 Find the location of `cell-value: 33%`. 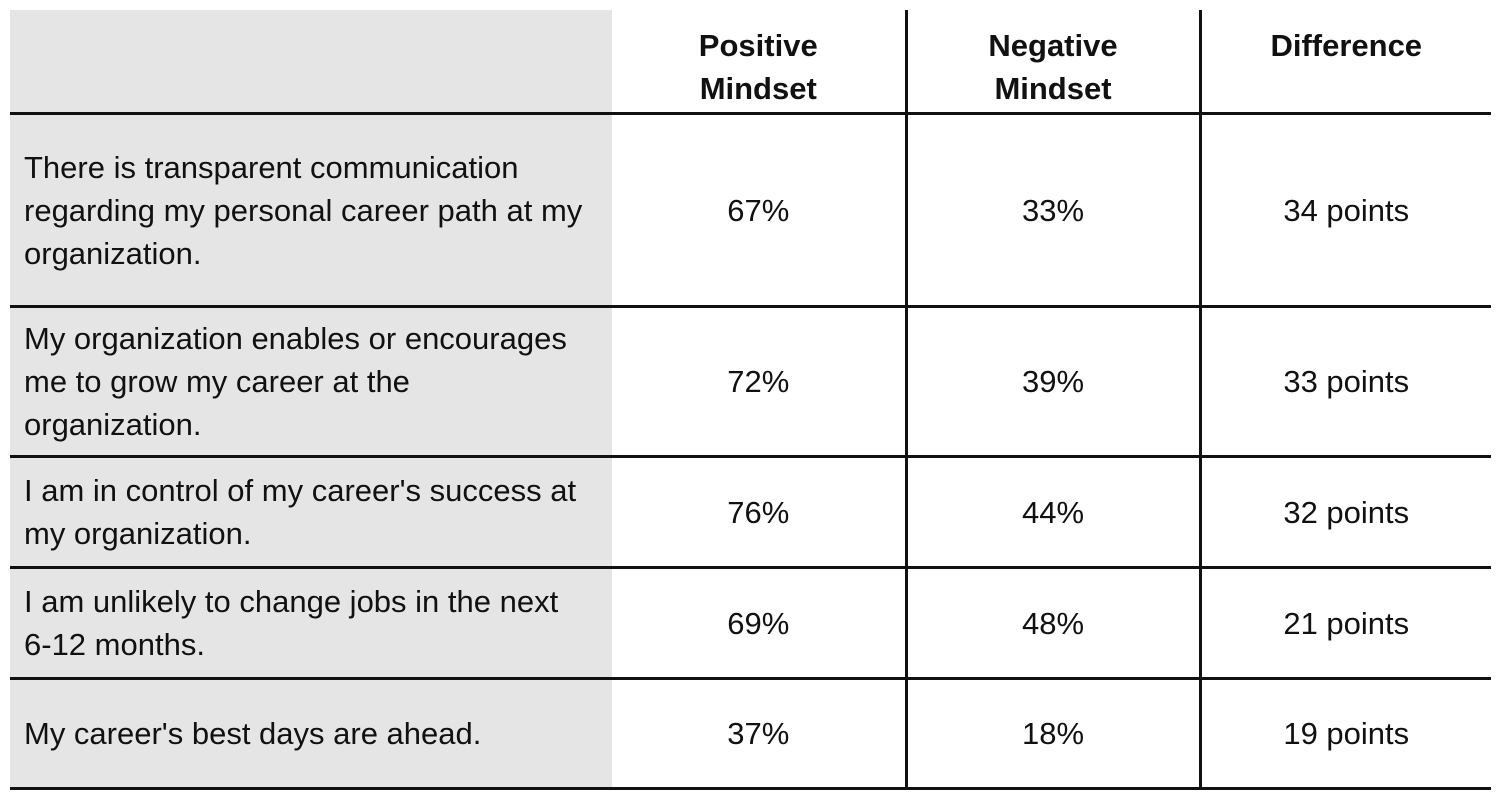

cell-value: 33% is located at coordinates (1052, 210).